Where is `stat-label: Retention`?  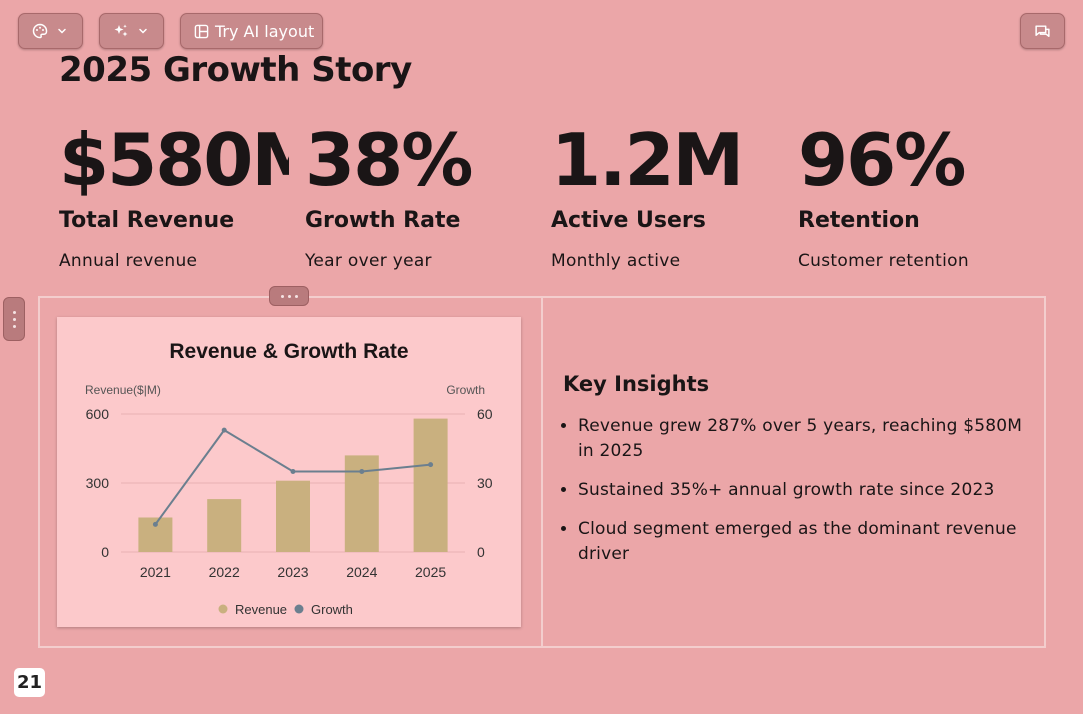 stat-label: Retention is located at coordinates (859, 220).